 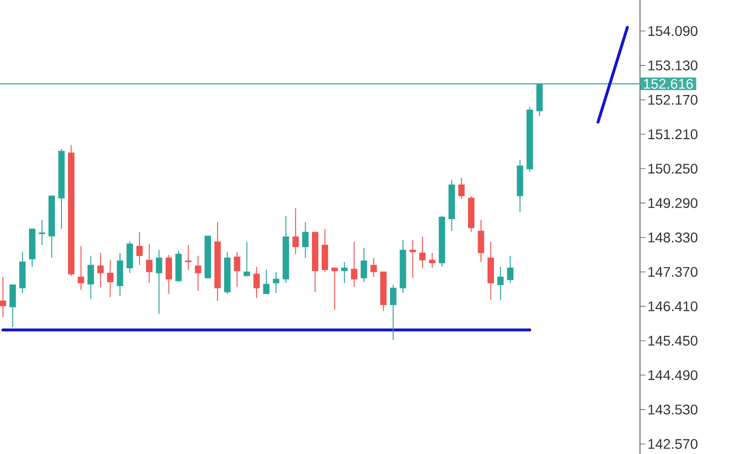 What do you see at coordinates (673, 237) in the screenshot?
I see `y-tick-label: 148.330` at bounding box center [673, 237].